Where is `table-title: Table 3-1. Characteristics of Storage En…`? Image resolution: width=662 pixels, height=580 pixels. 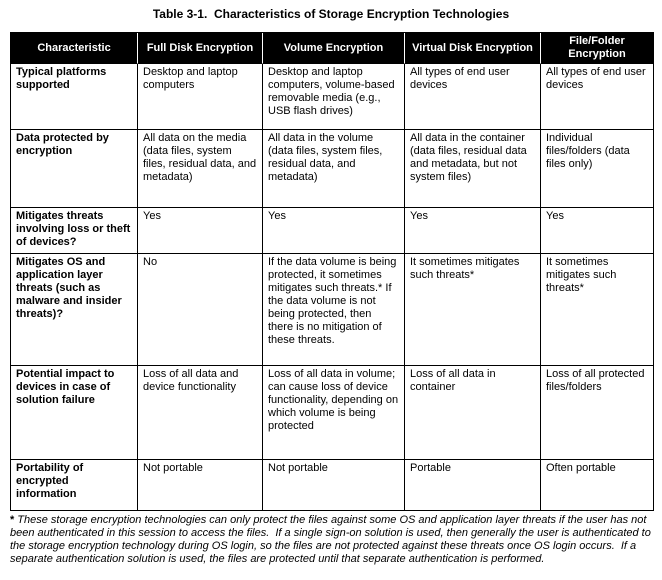
table-title: Table 3-1. Characteristics of Storage En… is located at coordinates (331, 14).